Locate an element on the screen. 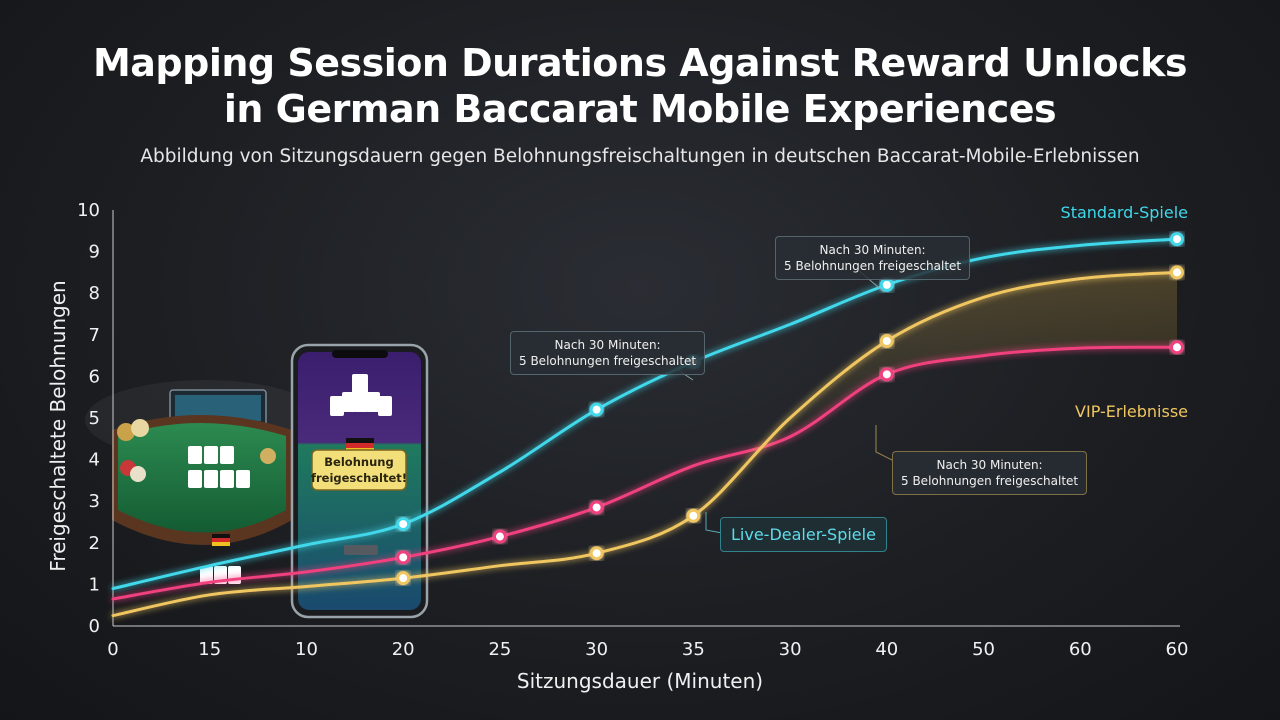 The width and height of the screenshot is (1280, 720). x-tick-label: 15 is located at coordinates (209, 649).